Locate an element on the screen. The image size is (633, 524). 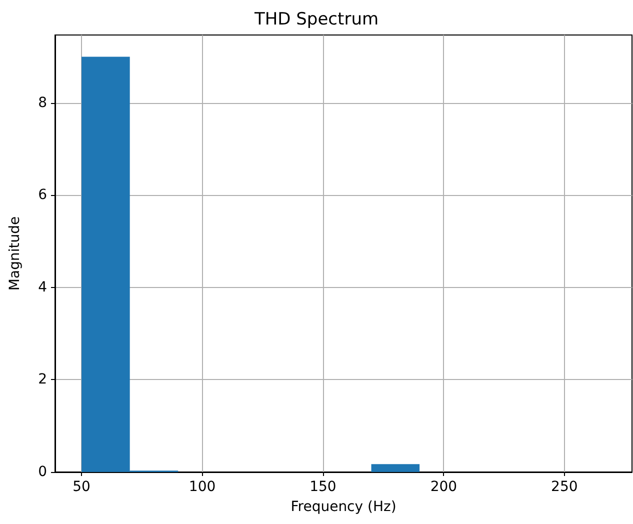
x-tick-label: 250 is located at coordinates (564, 487).